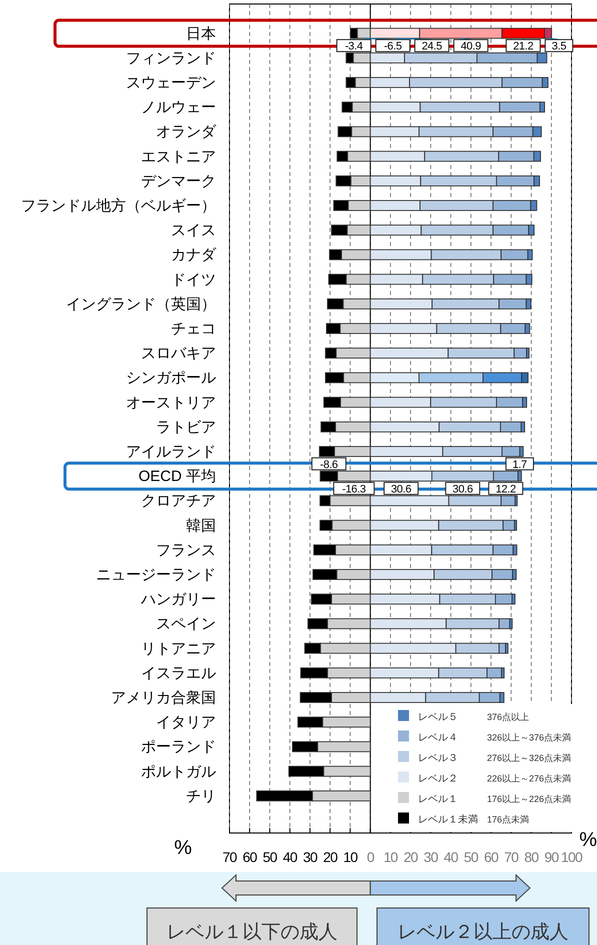 This screenshot has height=945, width=597. I want to click on legend-label: レベル１, so click(438, 799).